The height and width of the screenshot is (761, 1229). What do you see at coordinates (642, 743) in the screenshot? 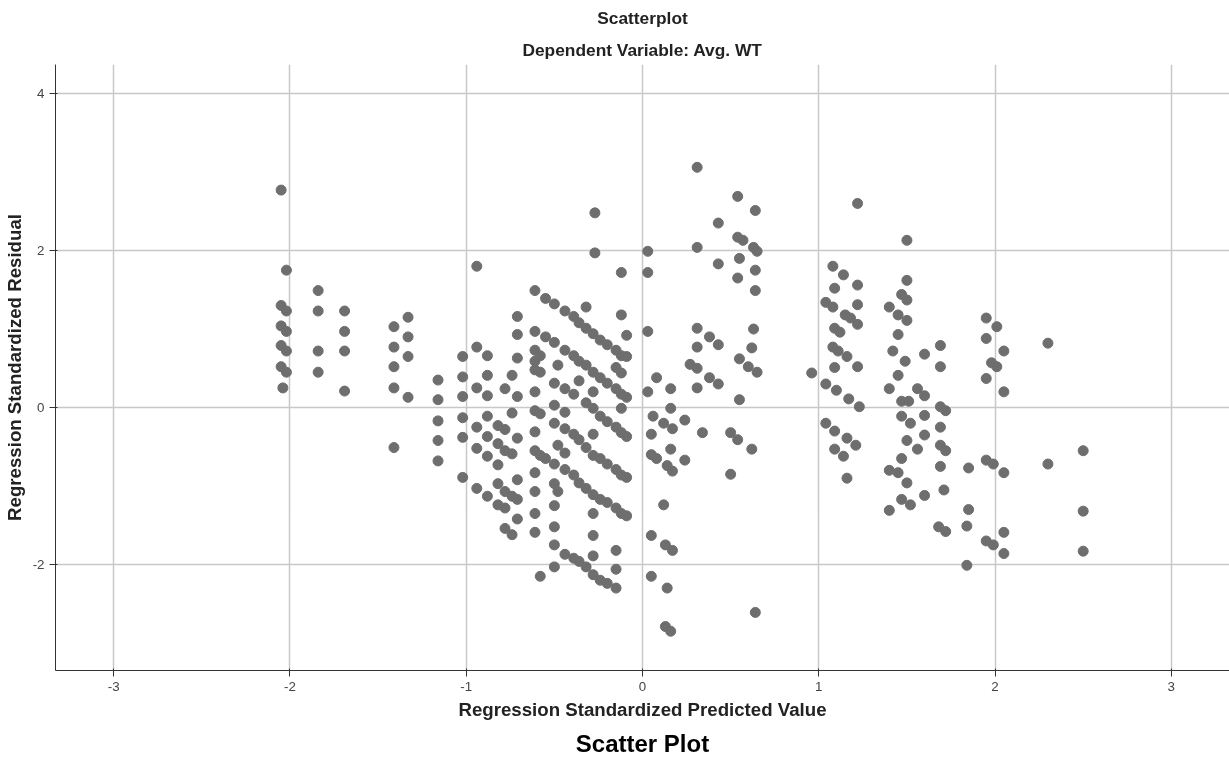
I see `text: Scatter Plot` at bounding box center [642, 743].